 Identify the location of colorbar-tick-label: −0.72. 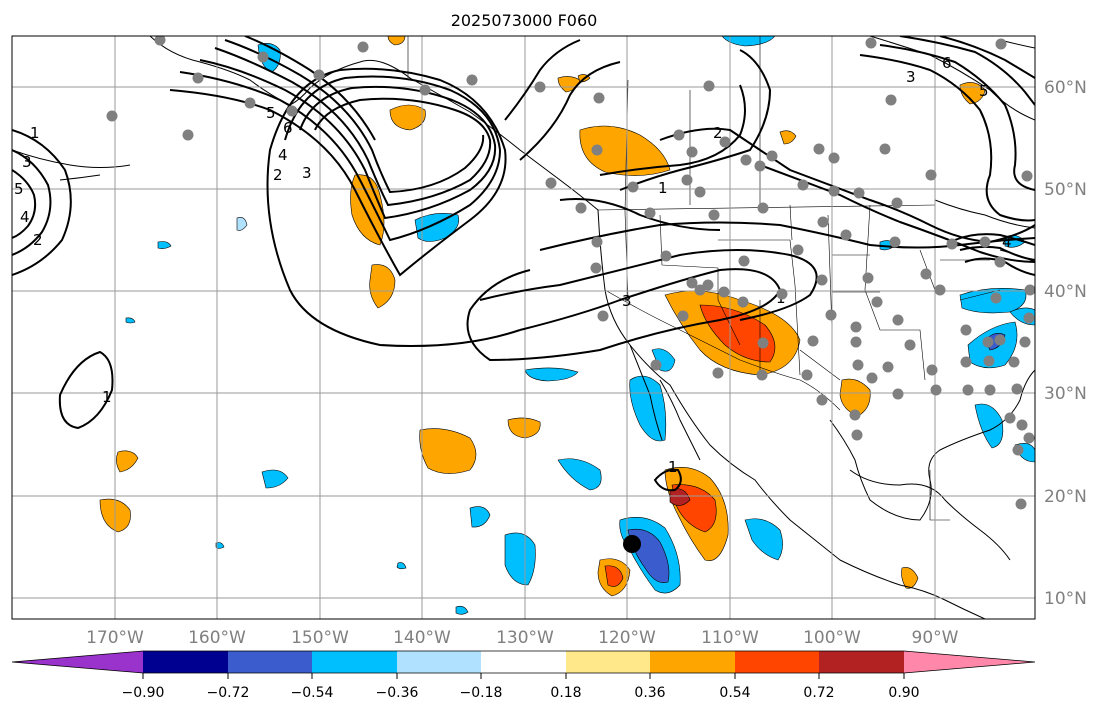
(228, 693).